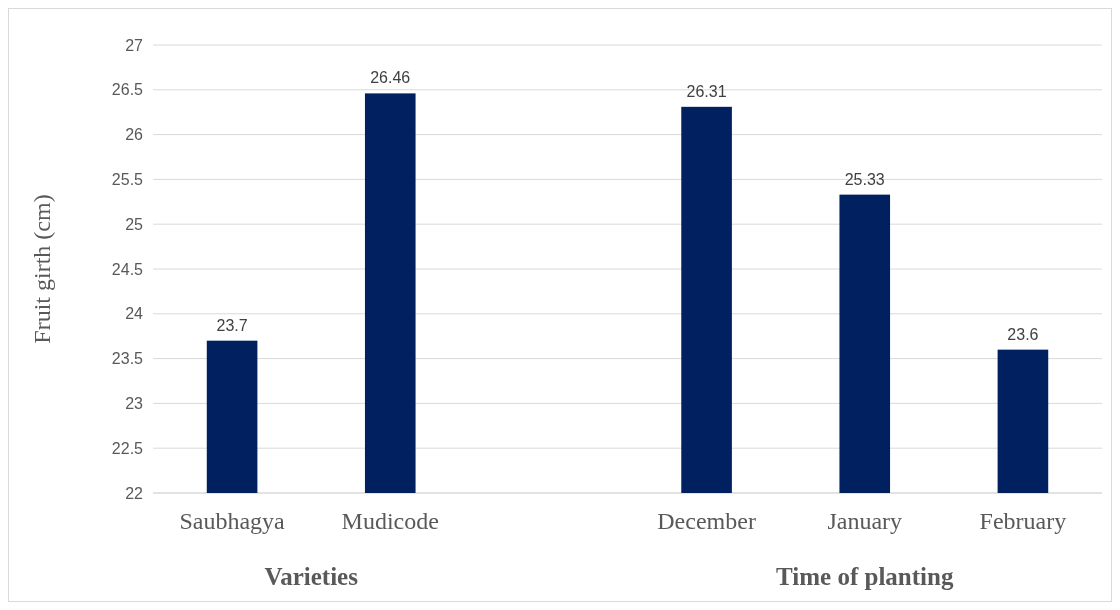 The height and width of the screenshot is (610, 1120). Describe the element at coordinates (134, 314) in the screenshot. I see `y-tick-label: 24` at that location.